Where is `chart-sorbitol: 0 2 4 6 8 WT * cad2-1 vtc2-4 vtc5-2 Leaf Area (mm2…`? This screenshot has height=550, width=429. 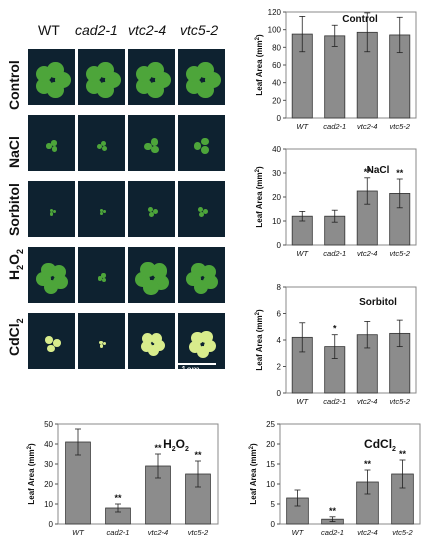 chart-sorbitol: 0 2 4 6 8 WT * cad2-1 vtc2-4 vtc5-2 Leaf Area (mm2… is located at coordinates (336, 344).